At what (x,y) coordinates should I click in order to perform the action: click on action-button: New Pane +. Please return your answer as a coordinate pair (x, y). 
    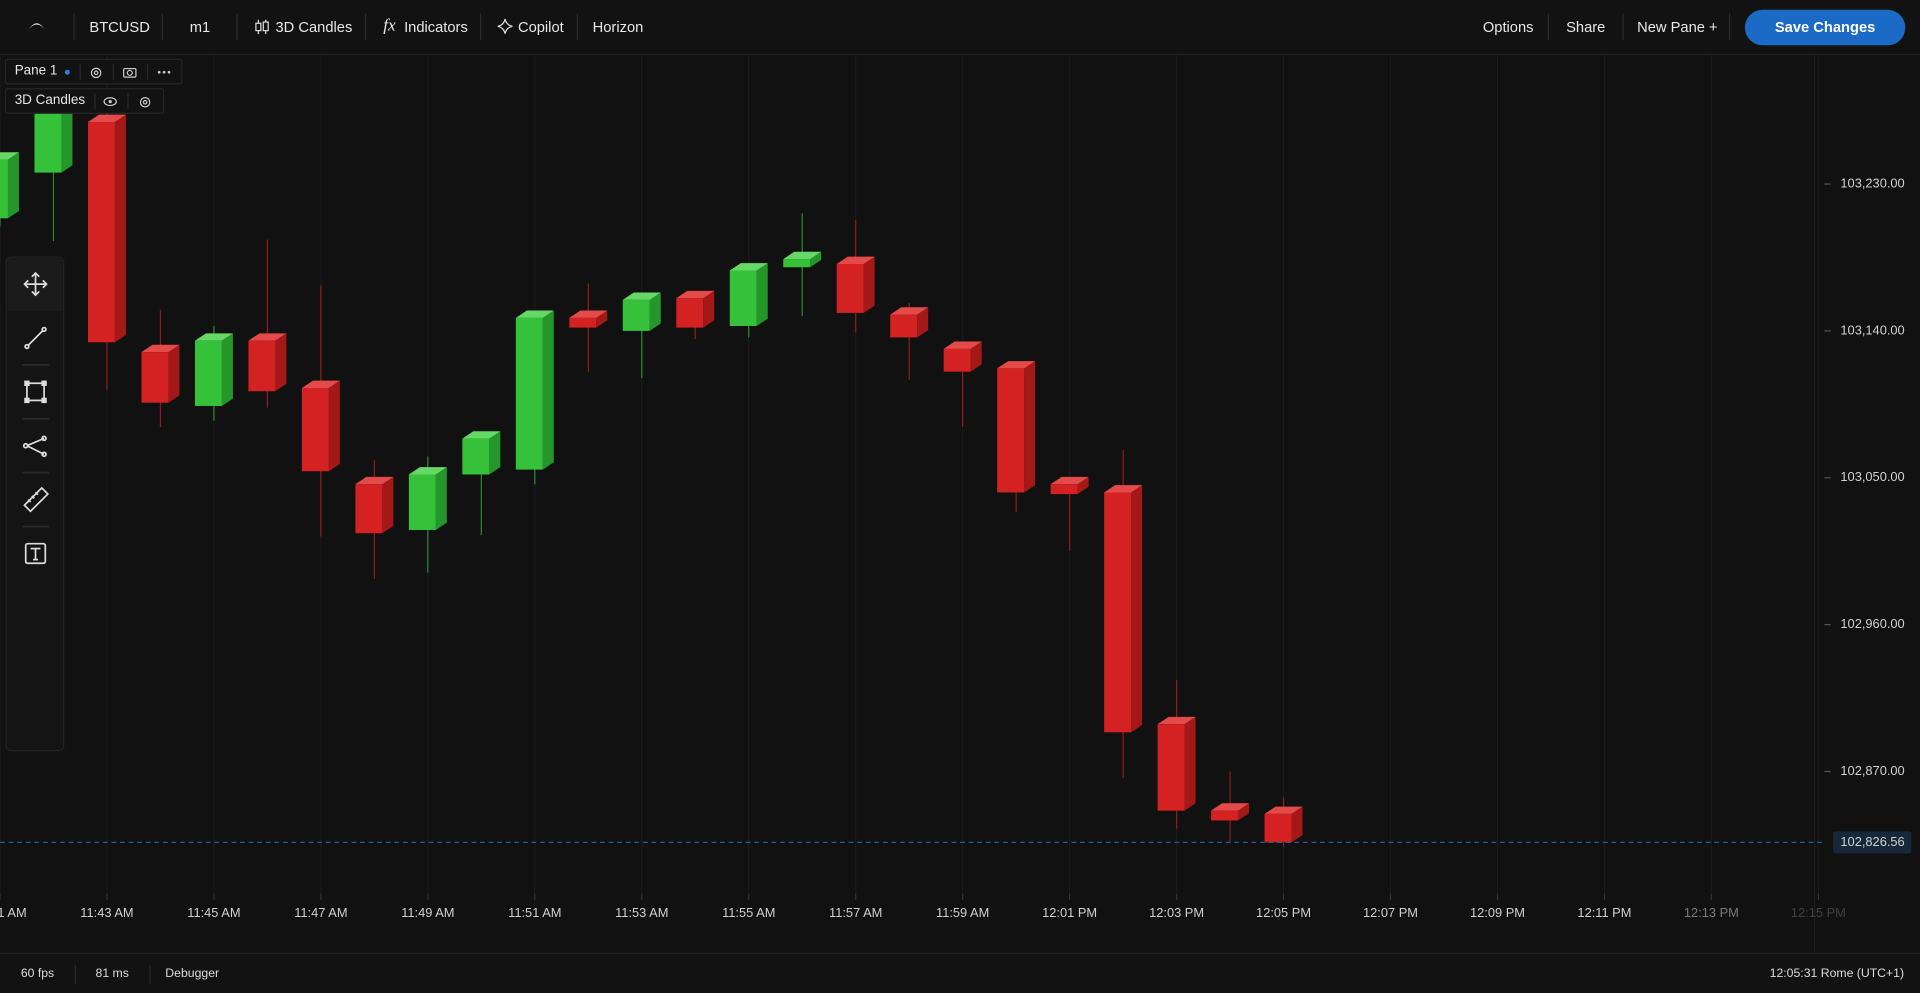
    Looking at the image, I should click on (1677, 27).